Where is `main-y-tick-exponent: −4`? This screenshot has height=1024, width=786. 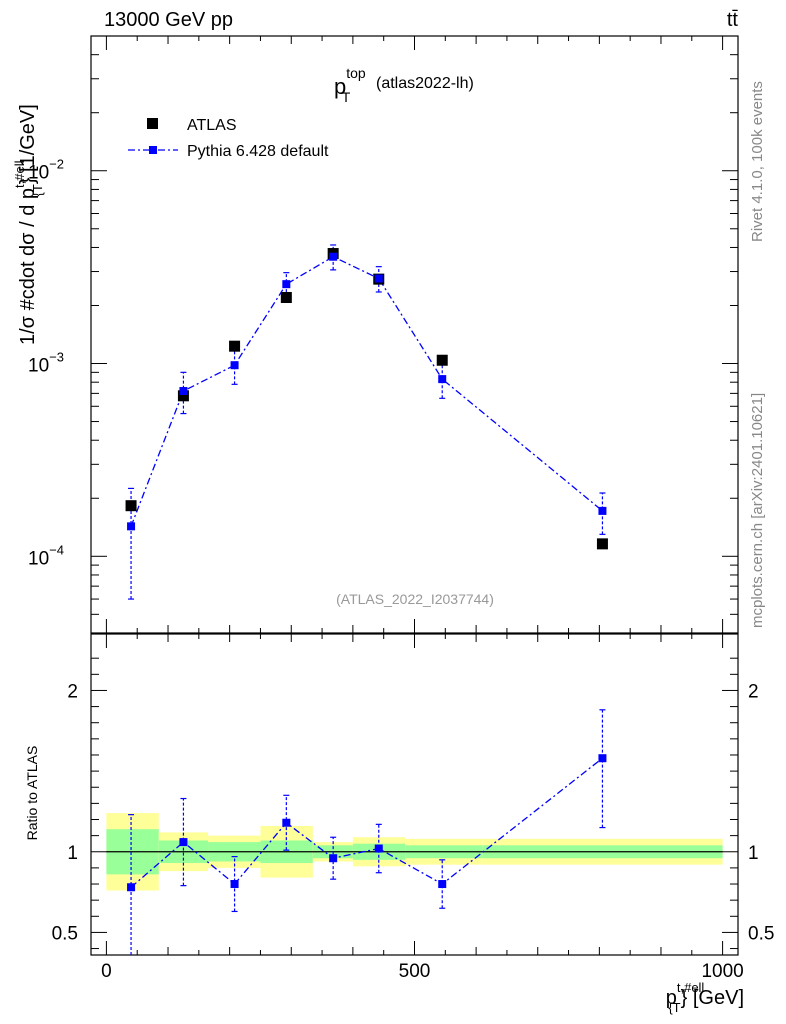 main-y-tick-exponent: −4 is located at coordinates (56, 549).